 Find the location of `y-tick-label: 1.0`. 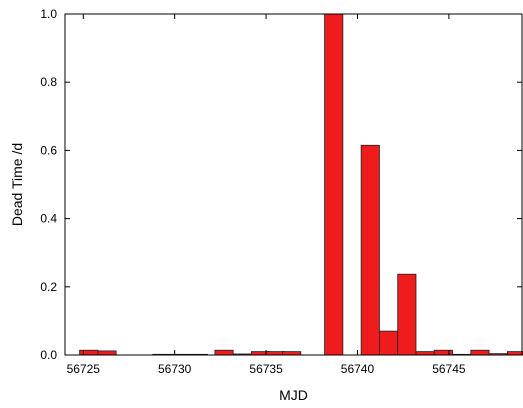

y-tick-label: 1.0 is located at coordinates (48, 14).